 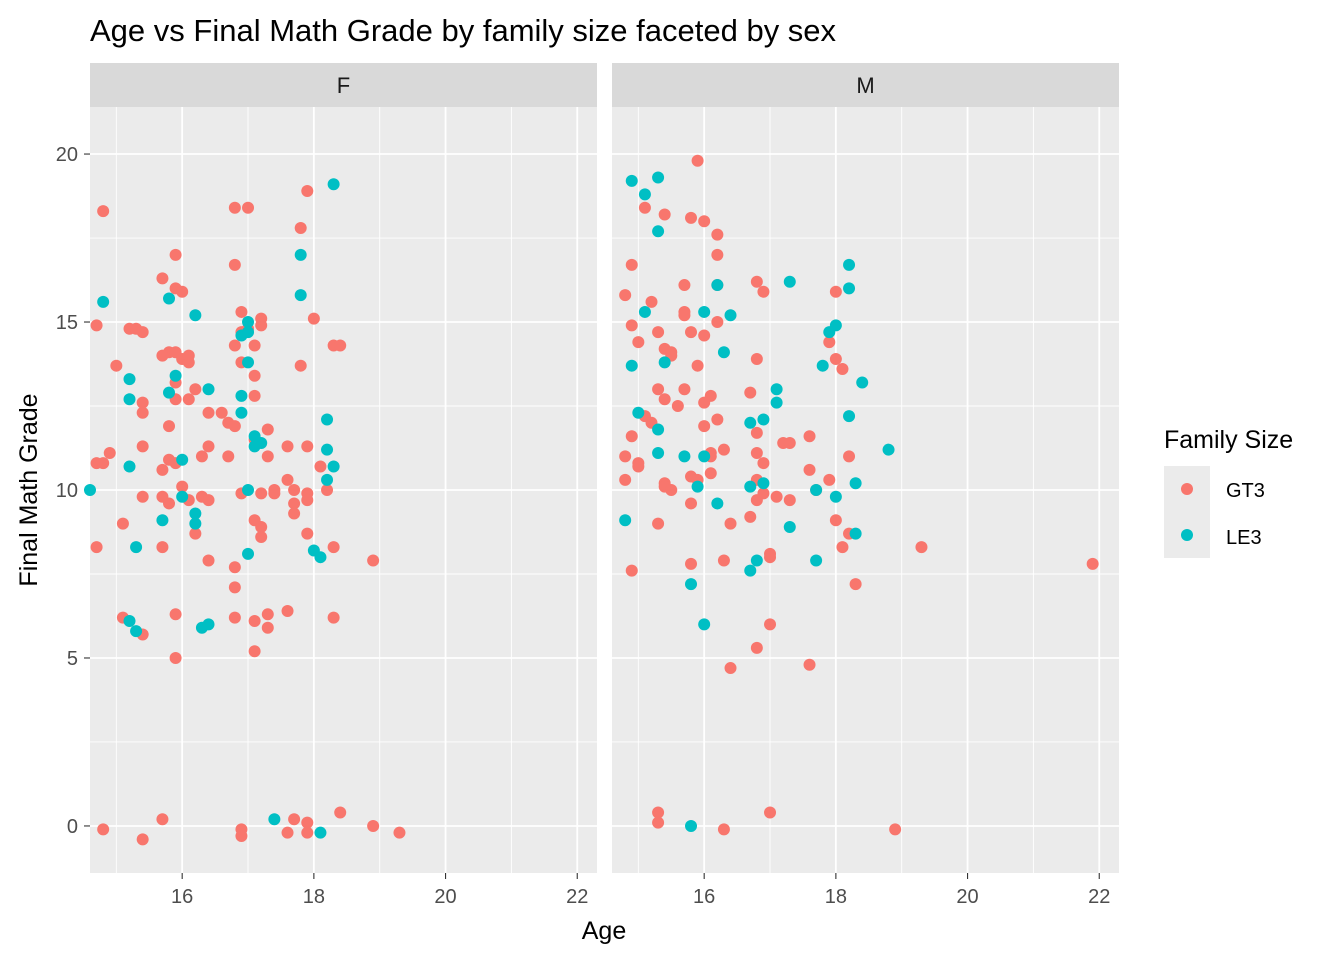 What do you see at coordinates (1228, 440) in the screenshot?
I see `legend-title: Family Size` at bounding box center [1228, 440].